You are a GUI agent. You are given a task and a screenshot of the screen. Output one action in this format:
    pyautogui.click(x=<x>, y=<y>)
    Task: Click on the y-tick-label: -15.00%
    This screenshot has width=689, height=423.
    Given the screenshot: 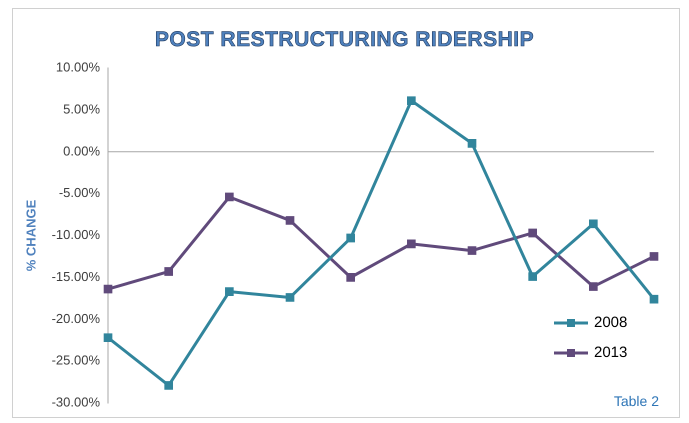 What is the action you would take?
    pyautogui.click(x=76, y=276)
    